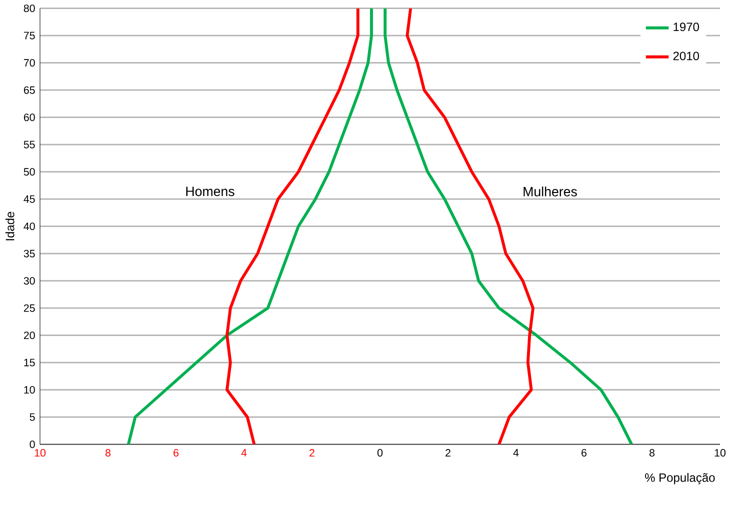  Describe the element at coordinates (29, 90) in the screenshot. I see `y-tick-label: 65` at that location.